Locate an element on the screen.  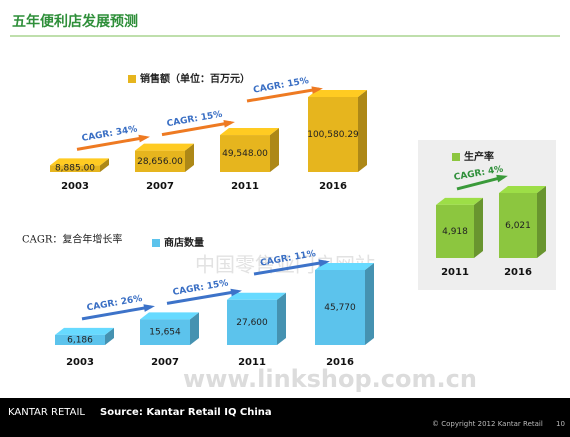
page-number: 10 is located at coordinates (560, 424).